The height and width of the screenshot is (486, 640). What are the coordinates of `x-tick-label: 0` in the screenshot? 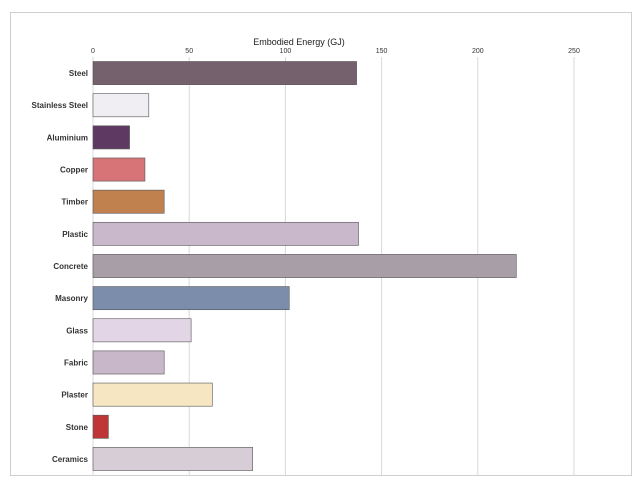 It's located at (93, 51).